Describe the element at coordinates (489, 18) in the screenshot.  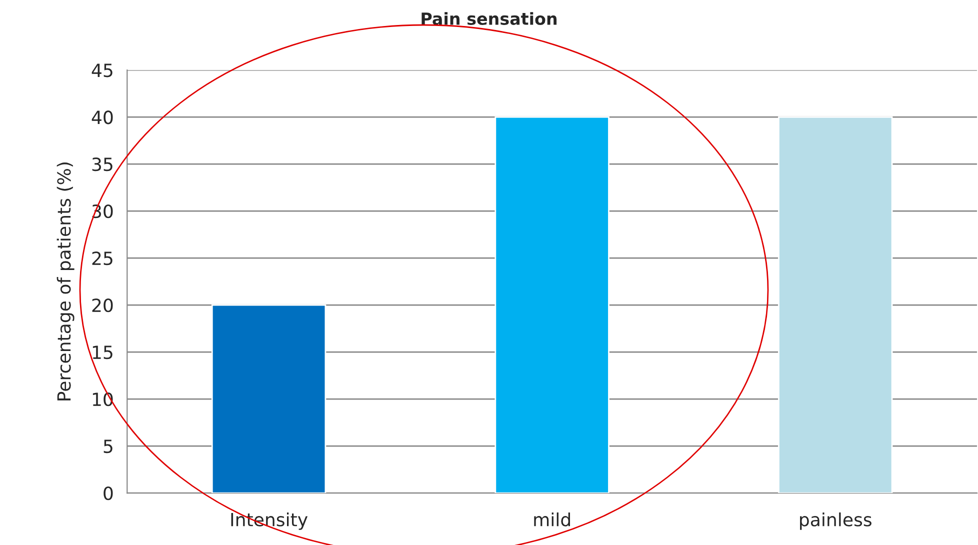
I see `chart-title: Pain sensation` at that location.